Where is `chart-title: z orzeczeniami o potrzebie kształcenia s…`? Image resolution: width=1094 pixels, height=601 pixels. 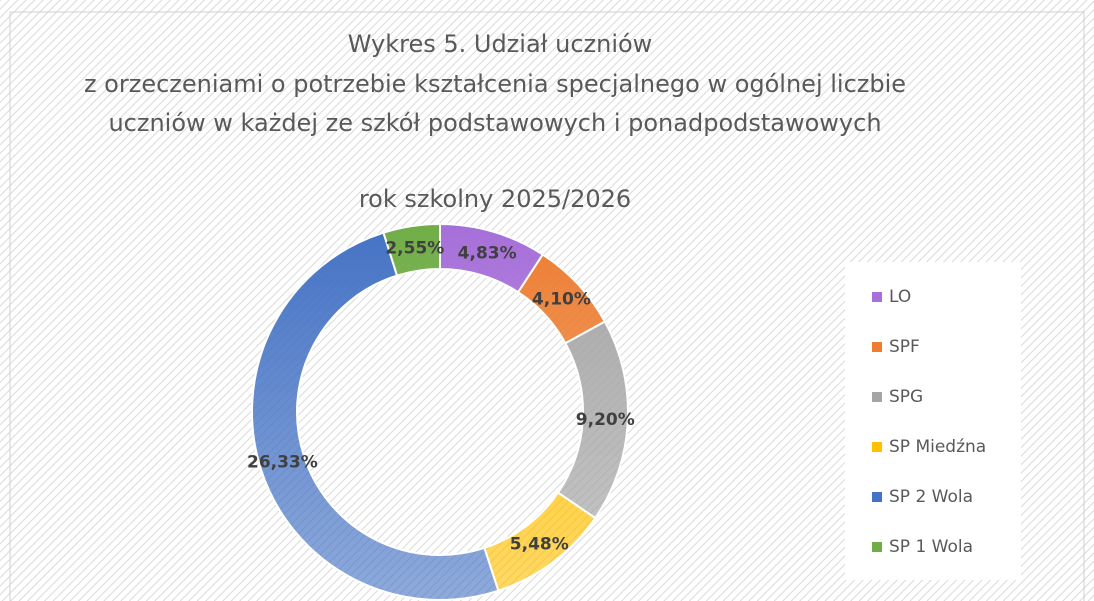 chart-title: z orzeczeniami o potrzebie kształcenia s… is located at coordinates (495, 84).